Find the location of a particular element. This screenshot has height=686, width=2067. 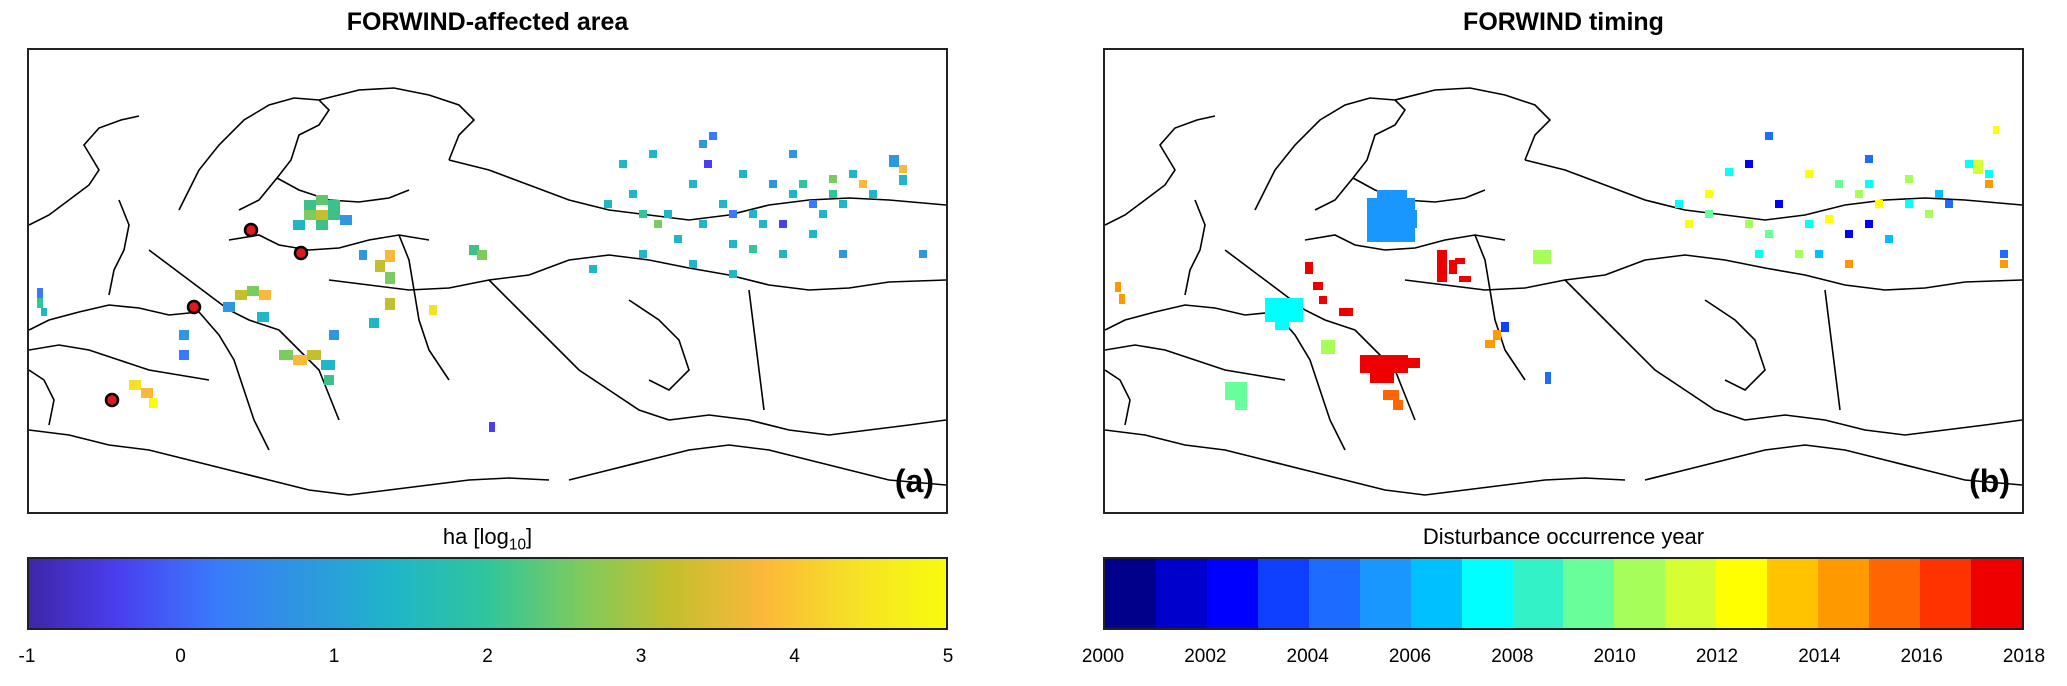

colorbar-a-label-sub: 10 is located at coordinates (517, 545).